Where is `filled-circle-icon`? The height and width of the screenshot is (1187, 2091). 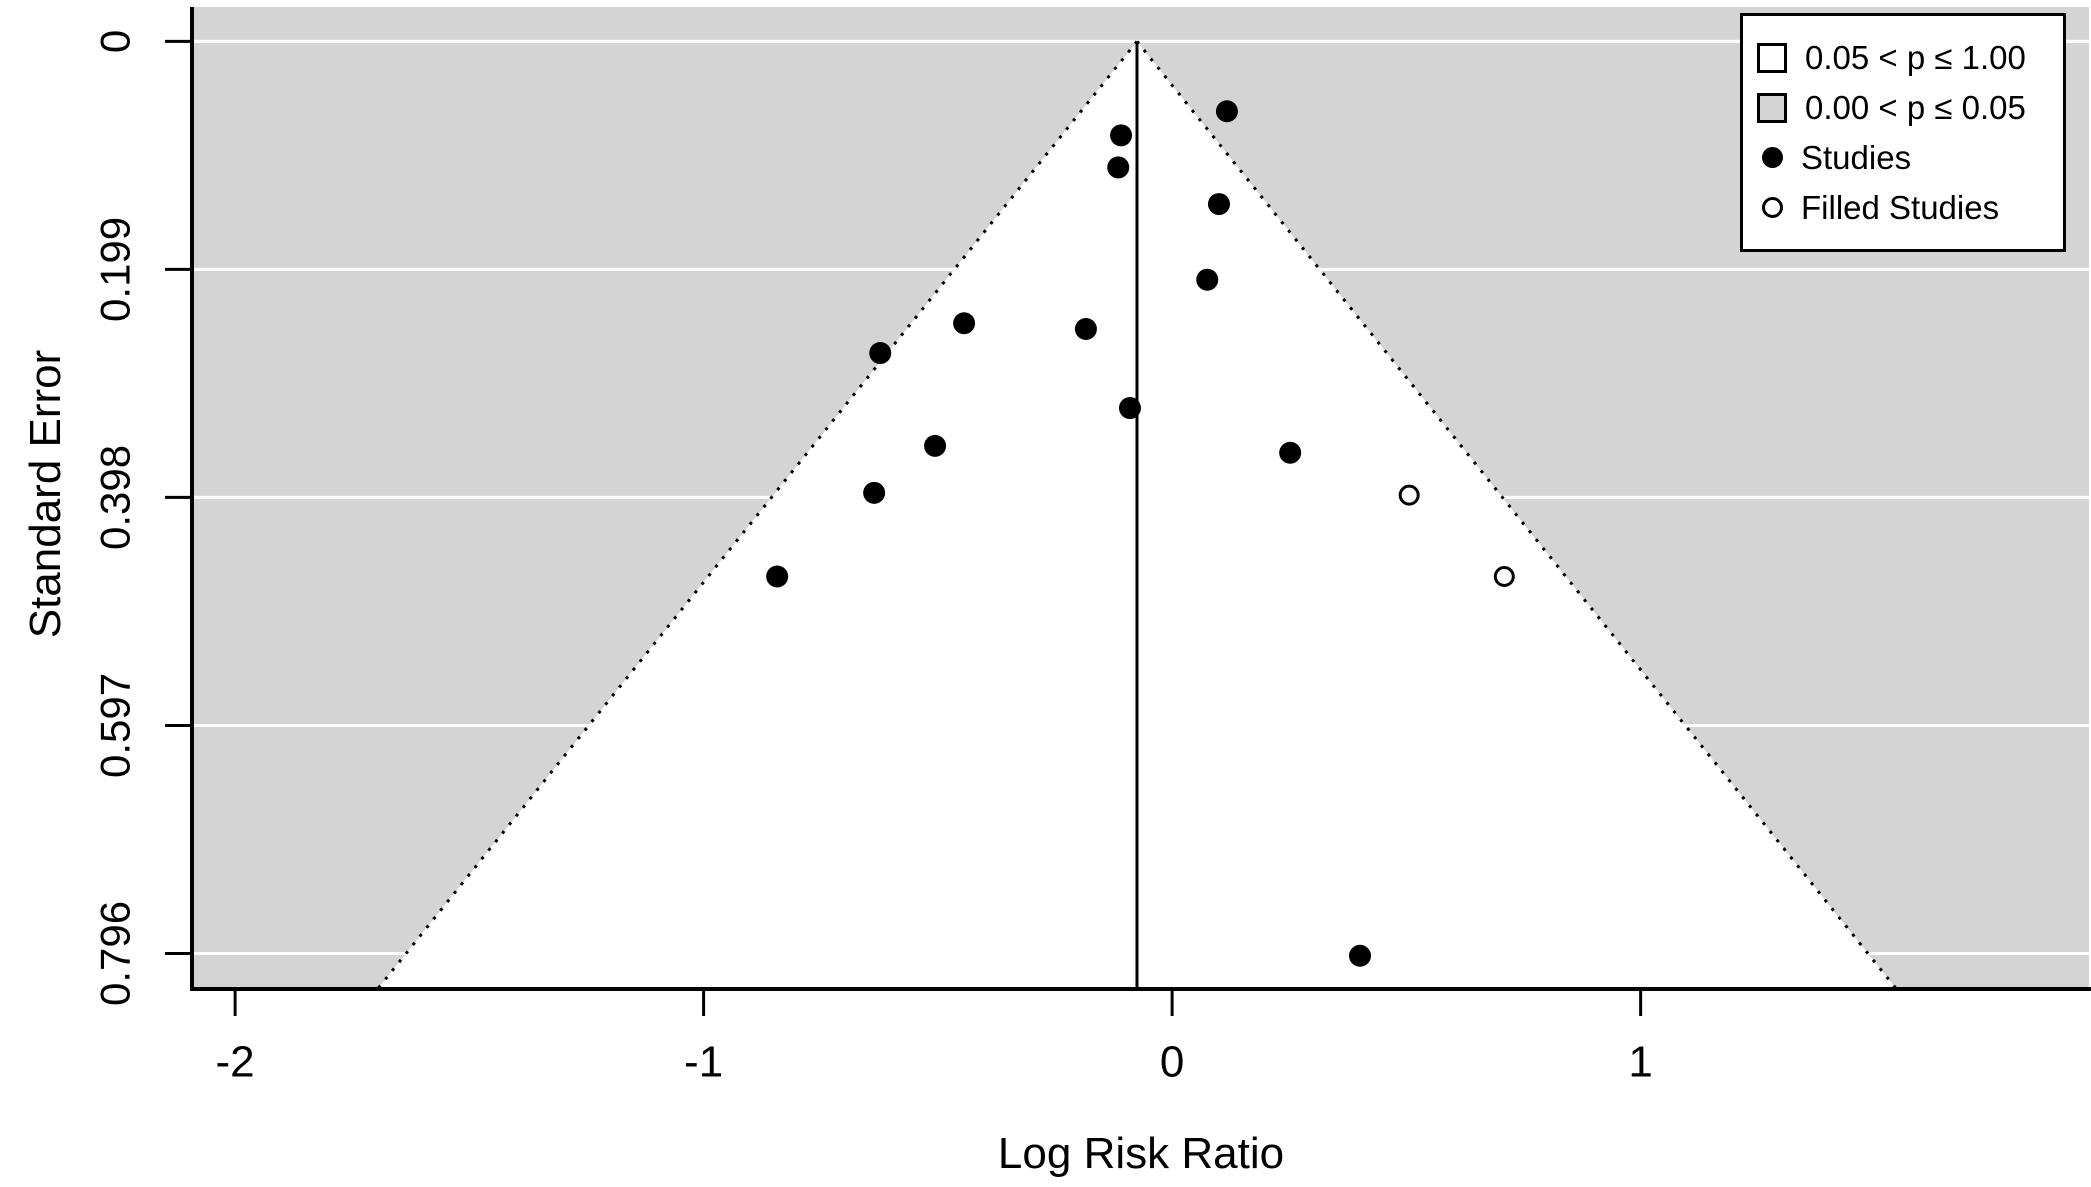
filled-circle-icon is located at coordinates (1772, 157).